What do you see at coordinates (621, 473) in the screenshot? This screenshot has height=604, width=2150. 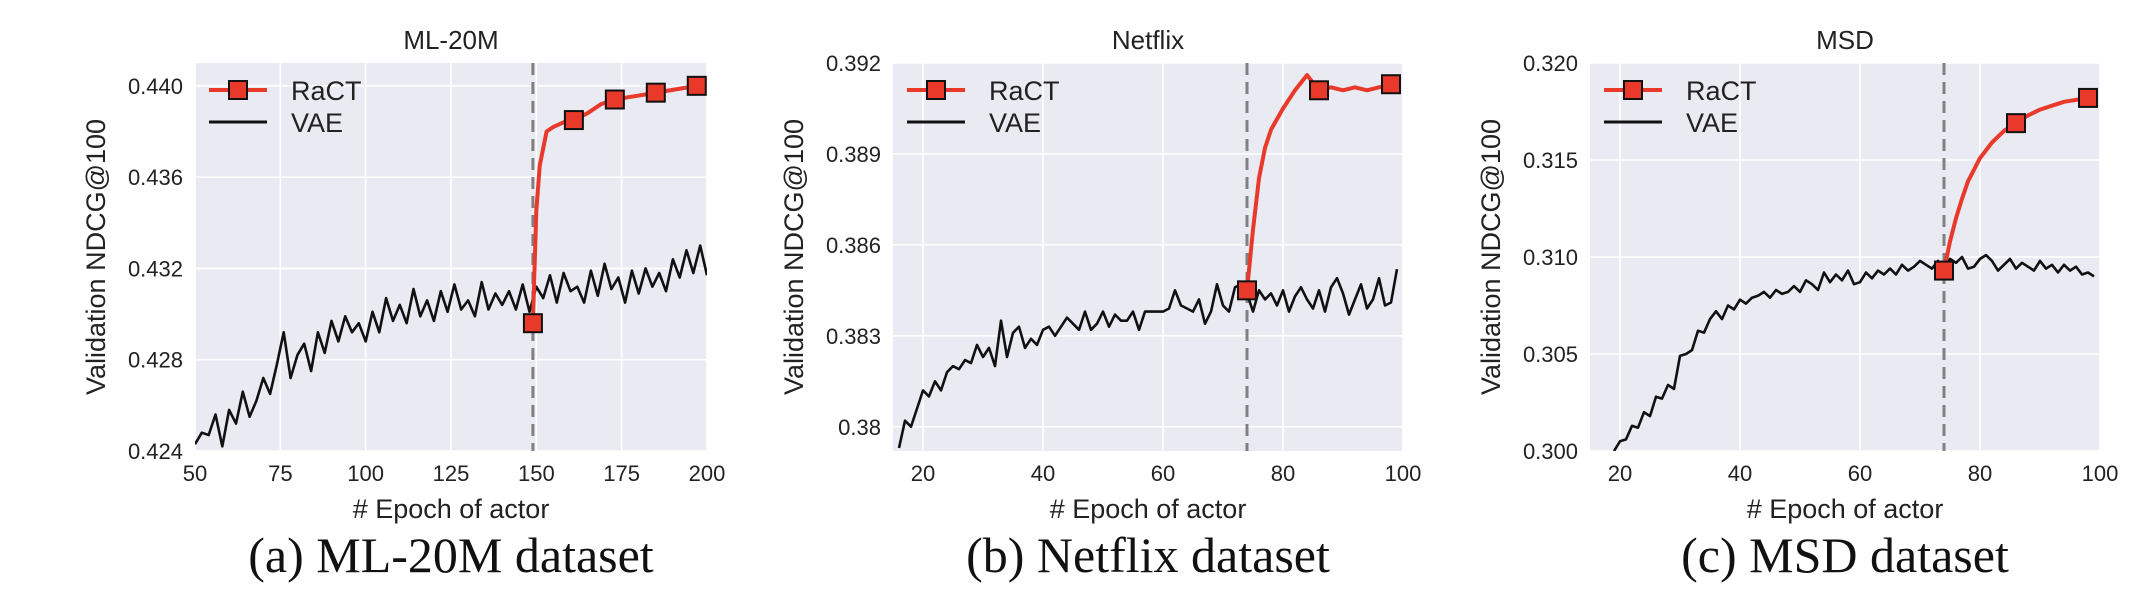 I see `x-tick-label: 175` at bounding box center [621, 473].